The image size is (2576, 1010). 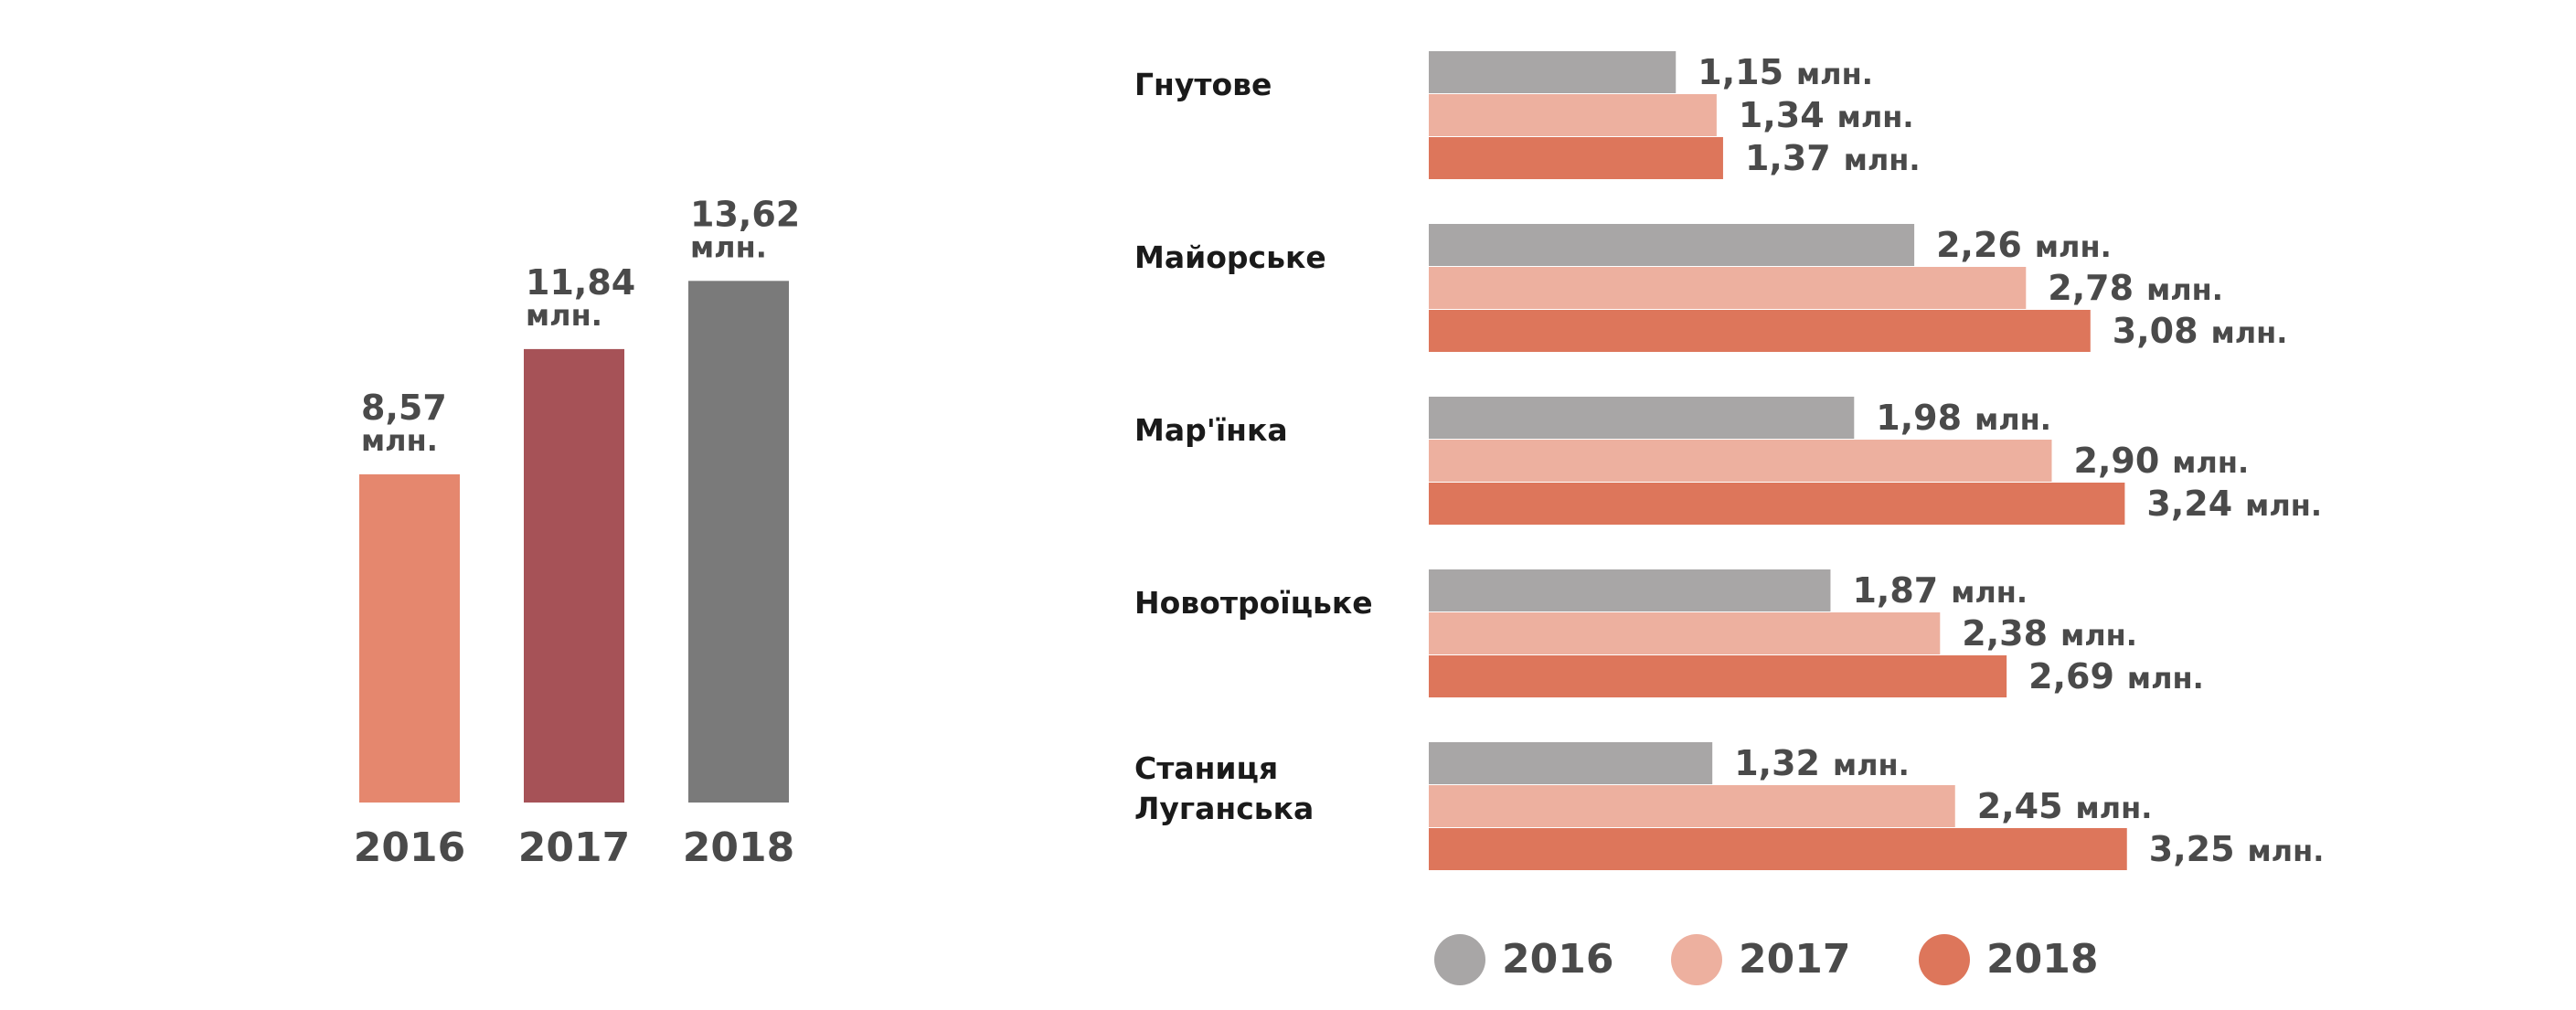 I want to click on value-label: 1,32 млн., so click(x=1822, y=763).